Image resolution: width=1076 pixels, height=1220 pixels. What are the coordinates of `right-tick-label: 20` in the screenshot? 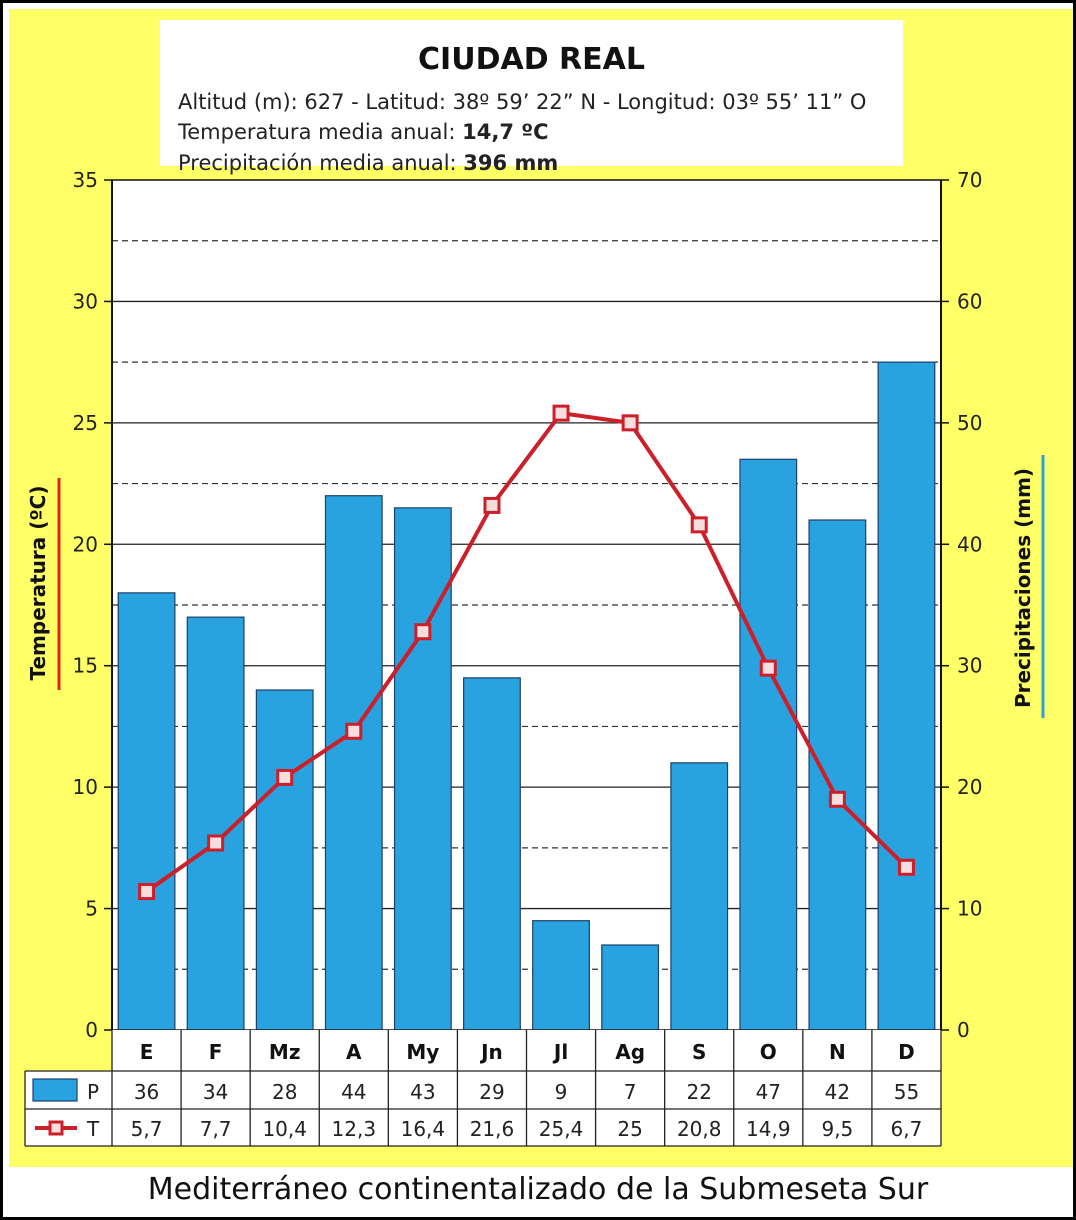 It's located at (969, 787).